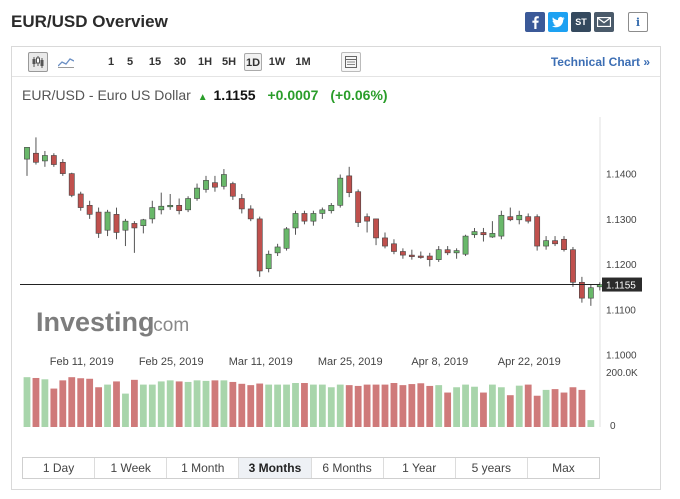 This screenshot has height=499, width=680. I want to click on technical-chart-link: Technical Chart », so click(600, 62).